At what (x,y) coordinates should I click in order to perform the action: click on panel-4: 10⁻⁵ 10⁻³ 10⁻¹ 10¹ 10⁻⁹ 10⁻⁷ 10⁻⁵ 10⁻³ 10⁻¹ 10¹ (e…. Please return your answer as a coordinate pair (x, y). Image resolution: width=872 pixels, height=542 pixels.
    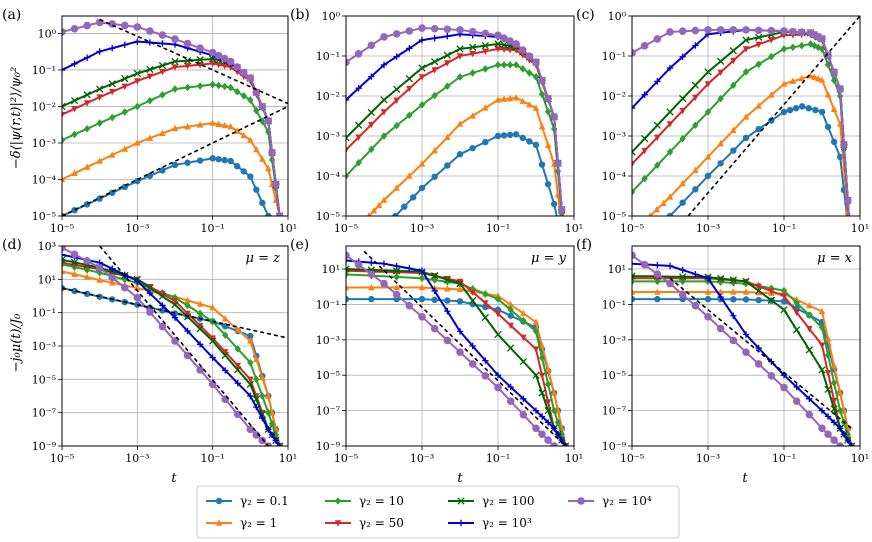
    Looking at the image, I should click on (436, 351).